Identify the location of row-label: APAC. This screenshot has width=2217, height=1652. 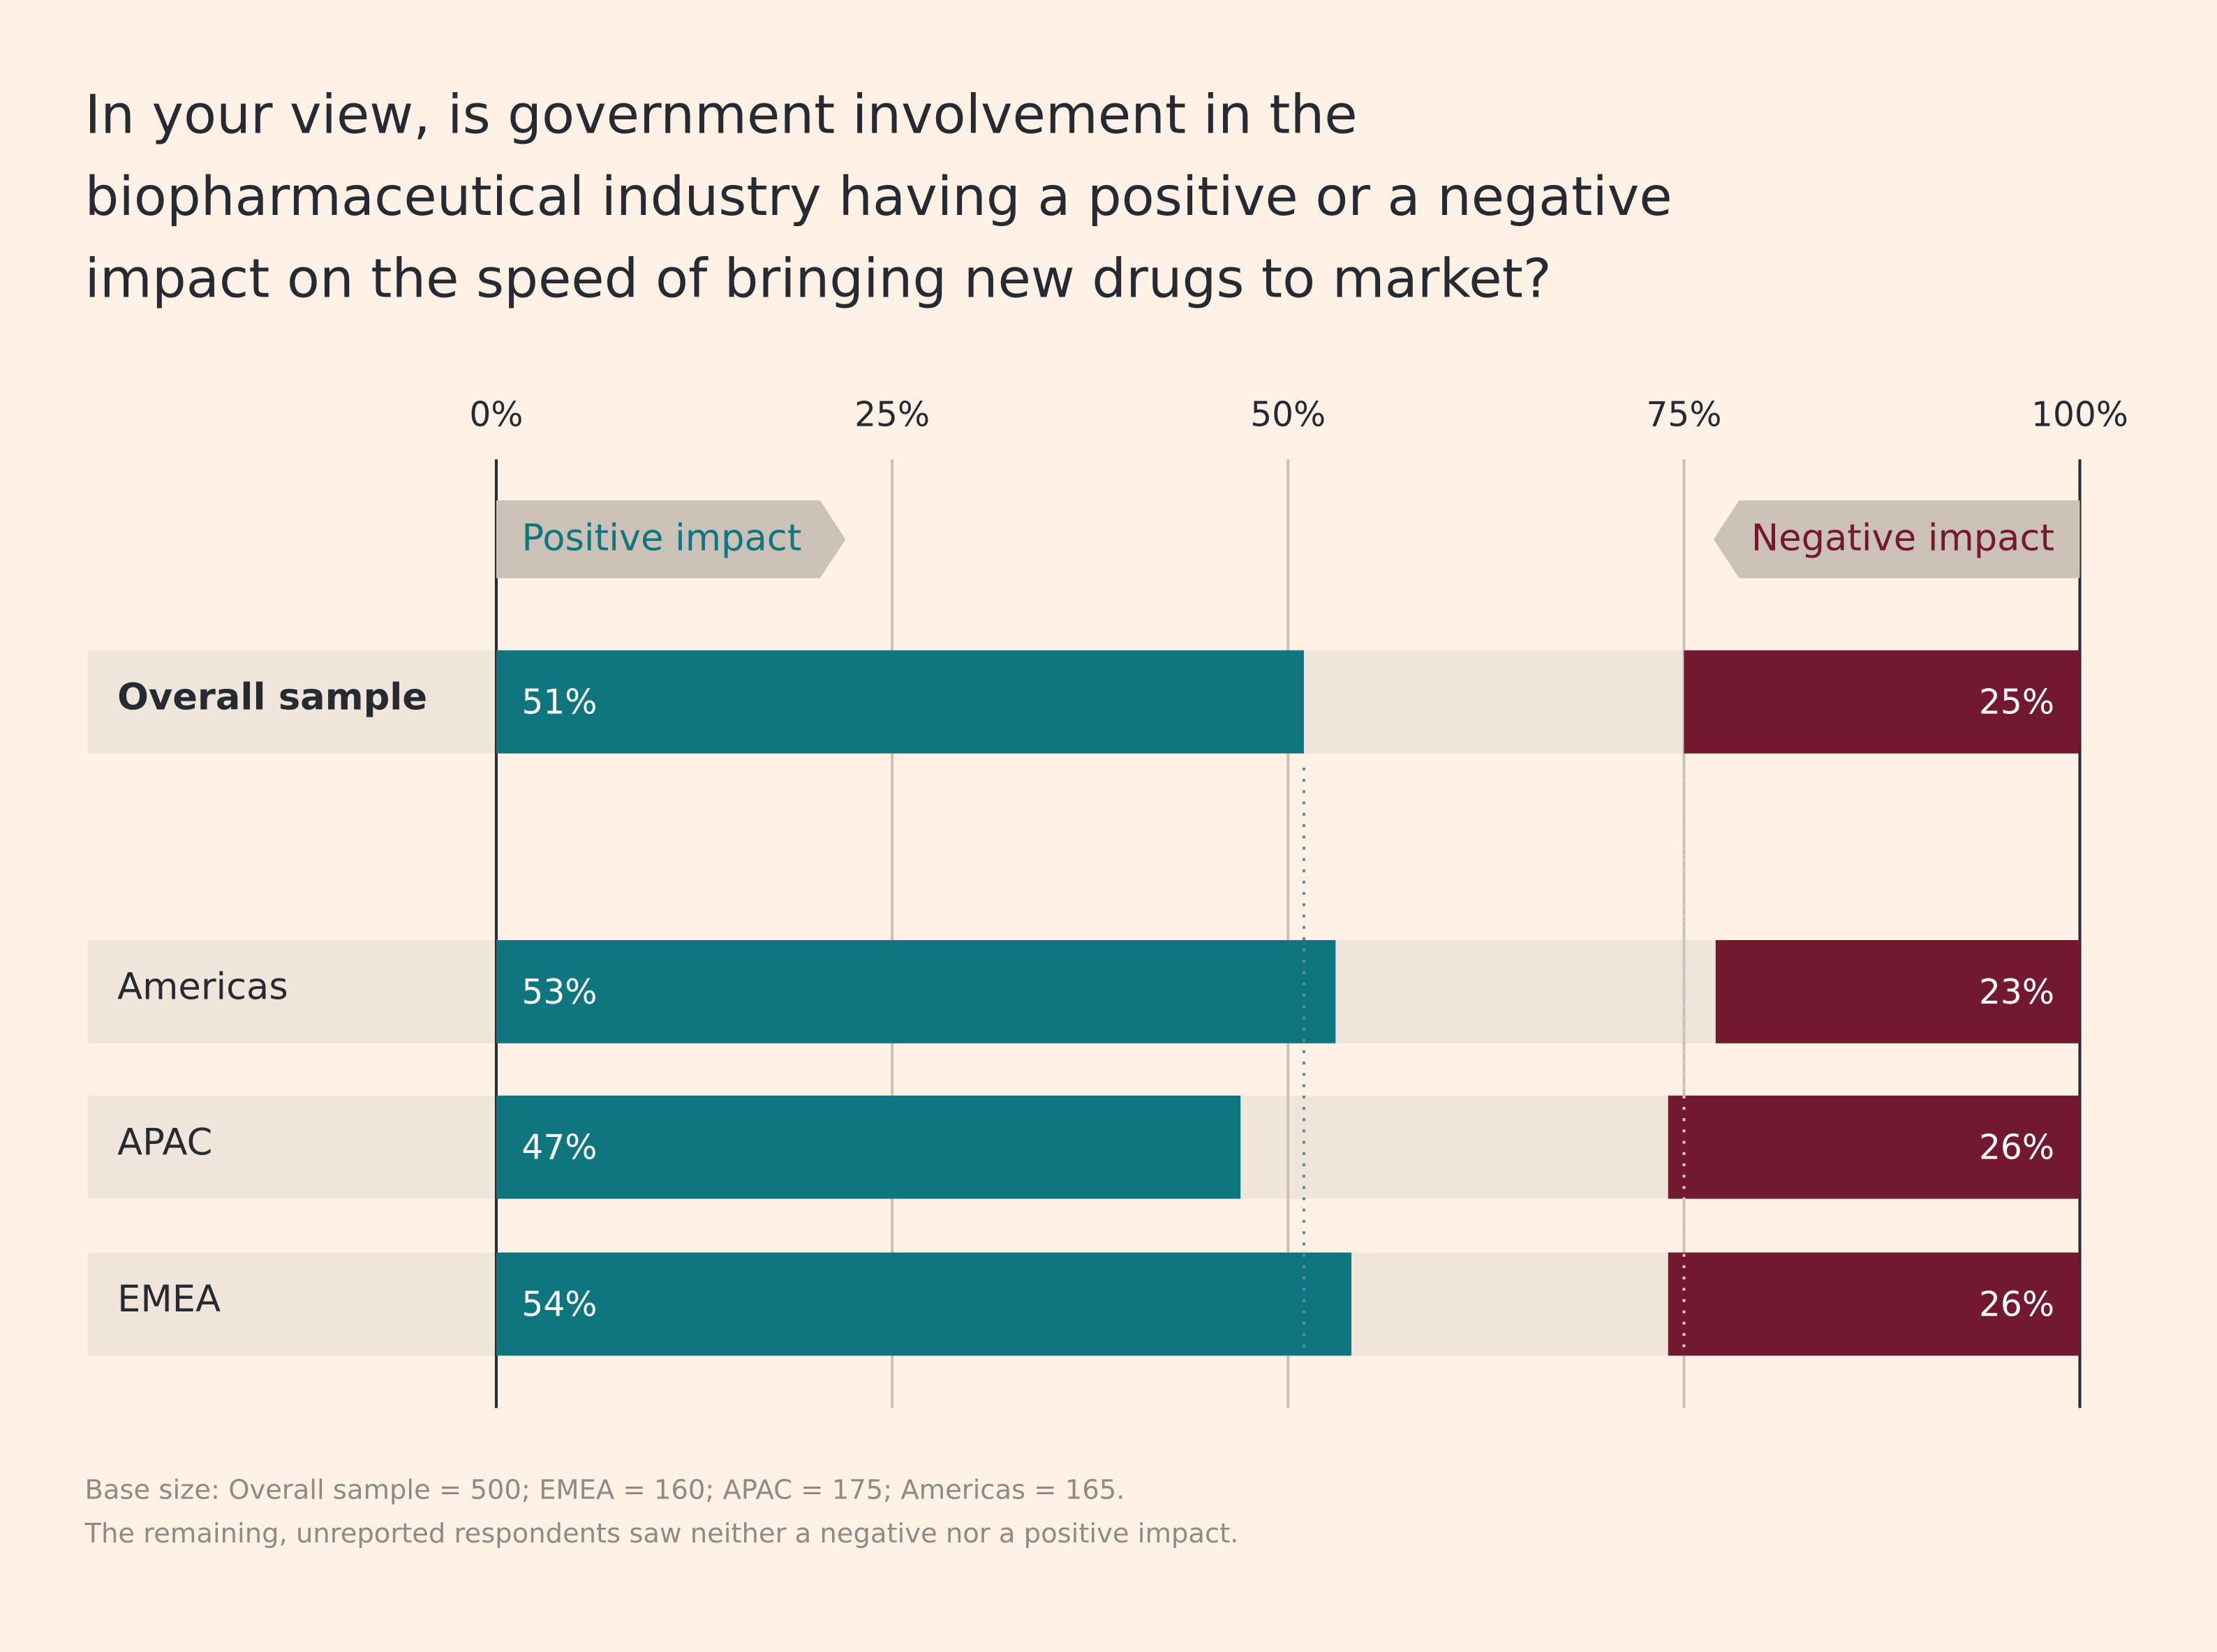
(164, 1142).